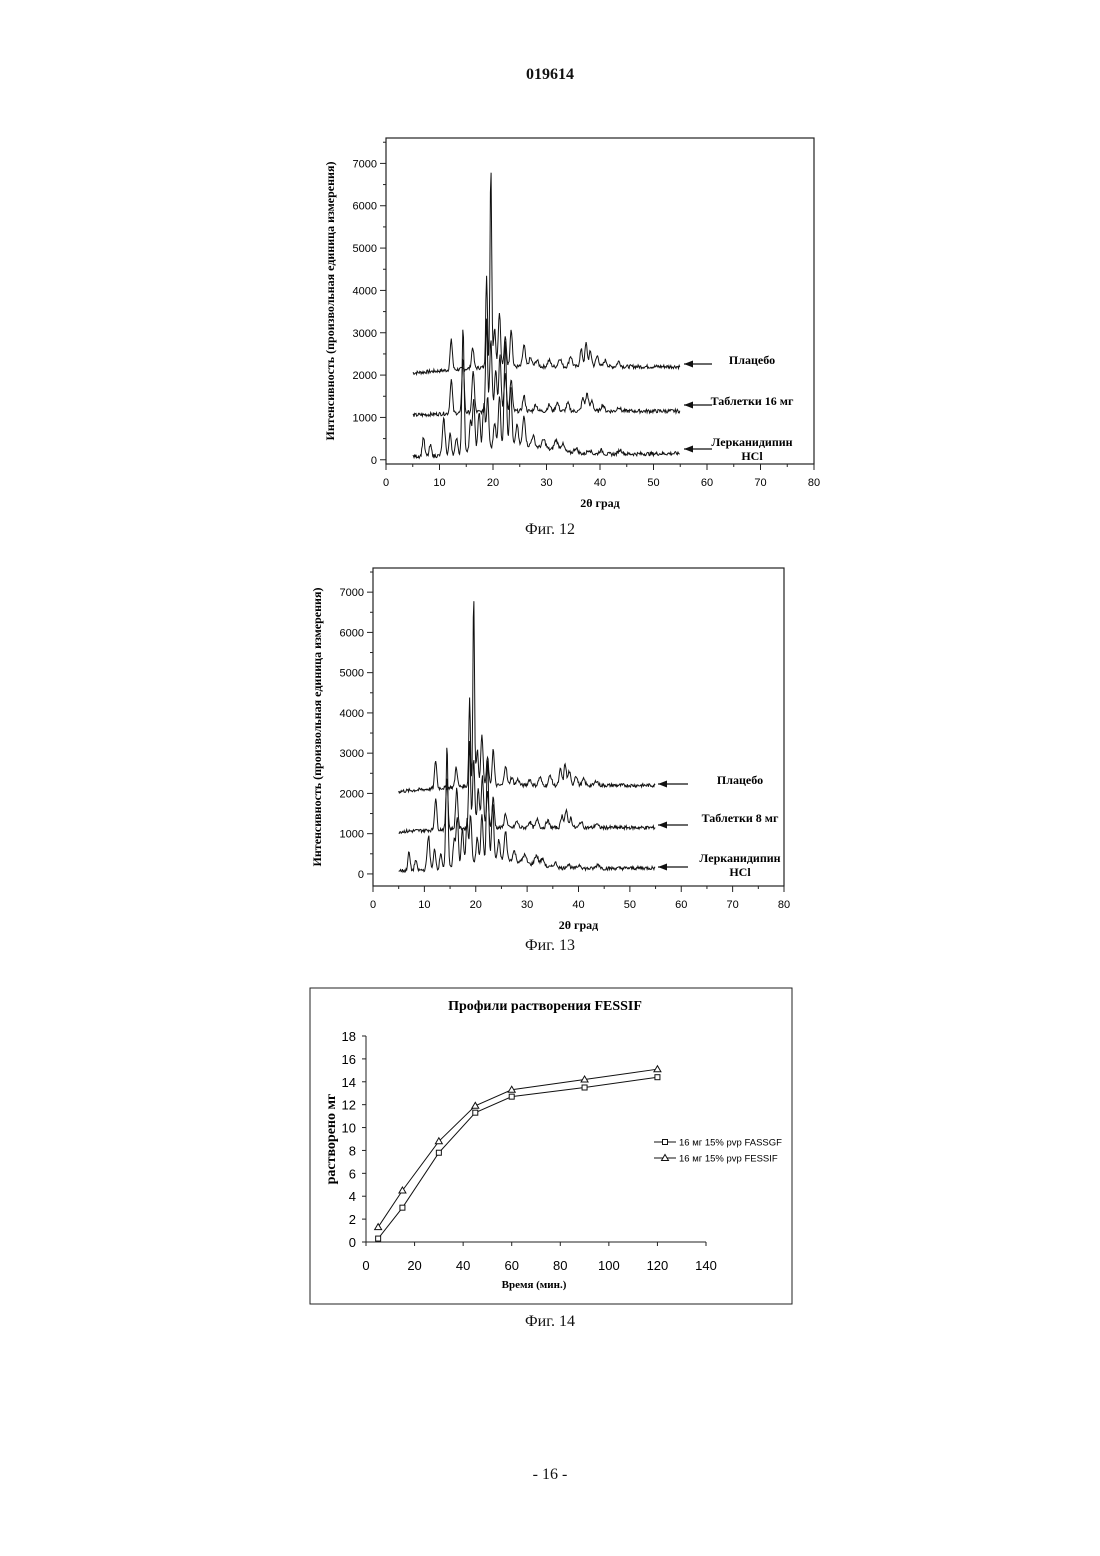 This screenshot has height=1556, width=1100. What do you see at coordinates (463, 1265) in the screenshot?
I see `x-tick-label: 40` at bounding box center [463, 1265].